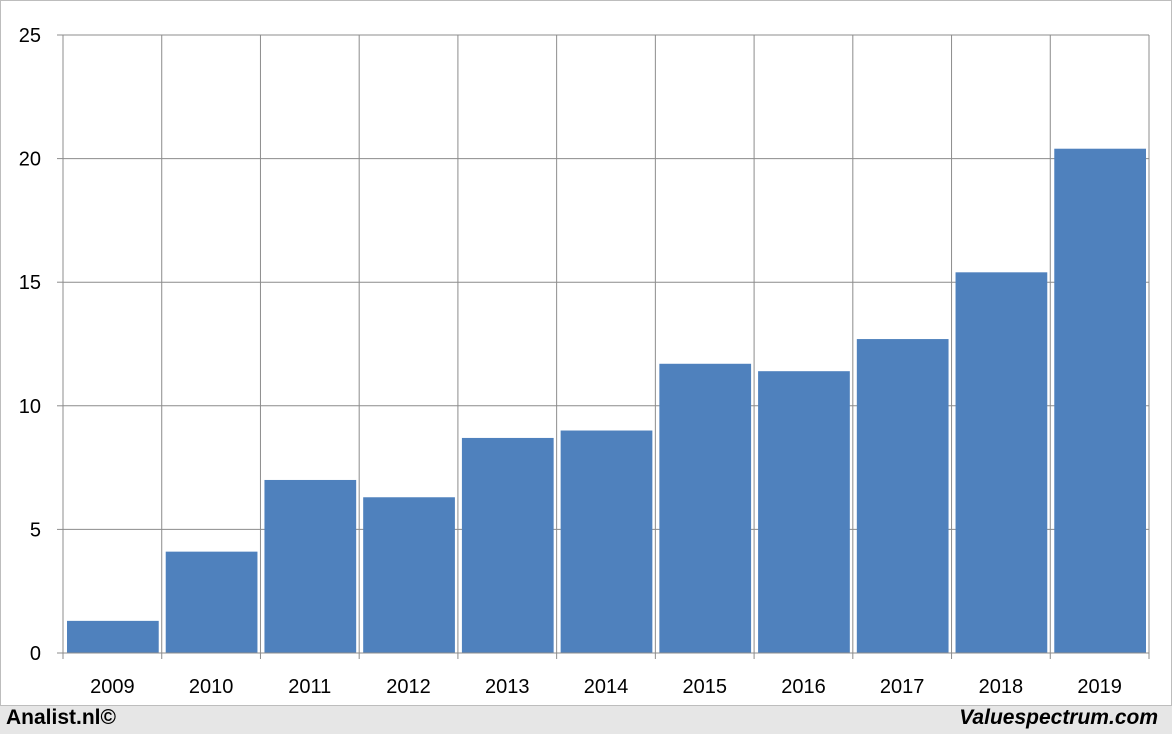  I want to click on x-tick-label: 2010, so click(211, 687).